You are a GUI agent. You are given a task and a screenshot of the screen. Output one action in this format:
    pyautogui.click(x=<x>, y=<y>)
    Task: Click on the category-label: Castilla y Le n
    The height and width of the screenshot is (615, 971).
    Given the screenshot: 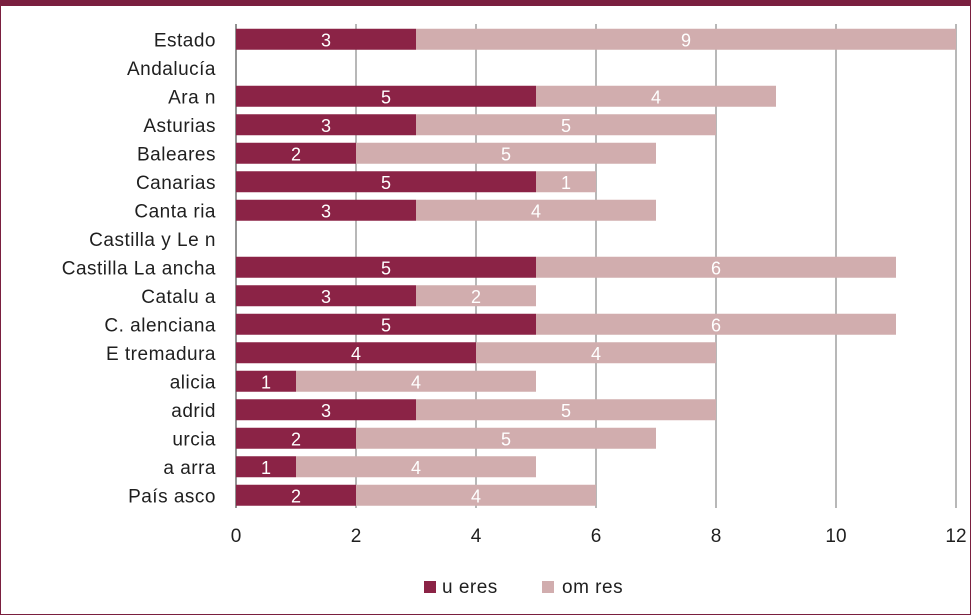 What is the action you would take?
    pyautogui.click(x=152, y=240)
    